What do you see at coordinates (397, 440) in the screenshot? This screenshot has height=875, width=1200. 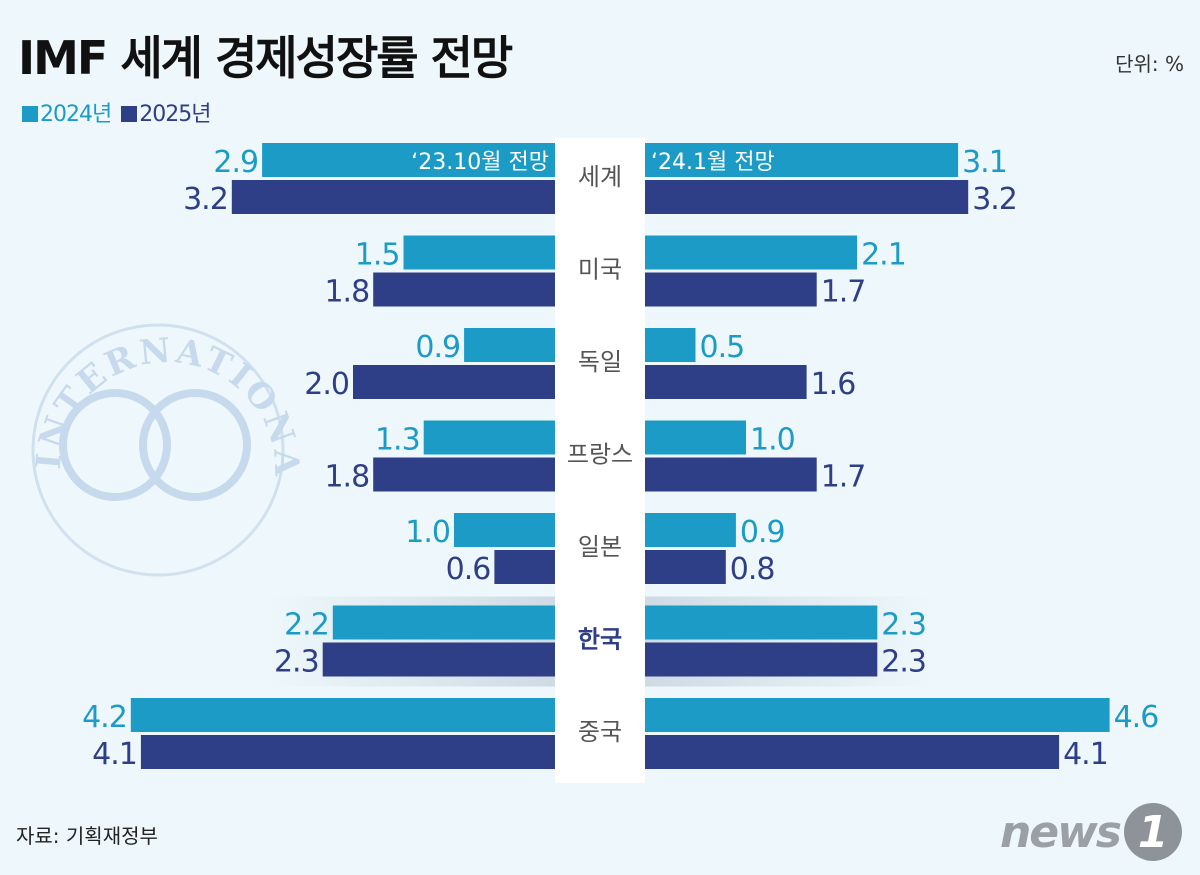 I see `data-label: 1.3` at bounding box center [397, 440].